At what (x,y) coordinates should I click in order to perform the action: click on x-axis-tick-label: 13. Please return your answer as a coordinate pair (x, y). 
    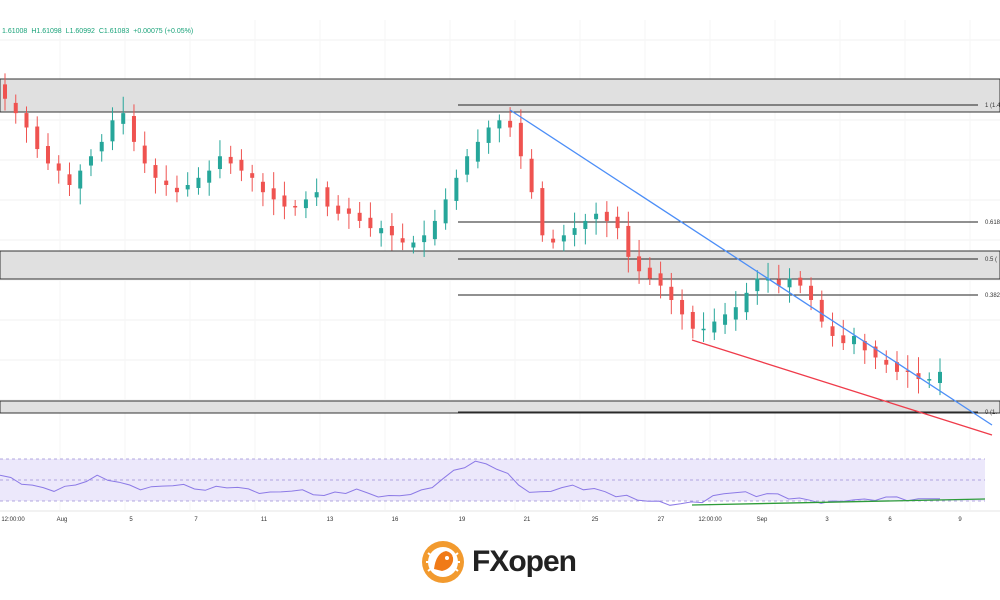
    Looking at the image, I should click on (330, 520).